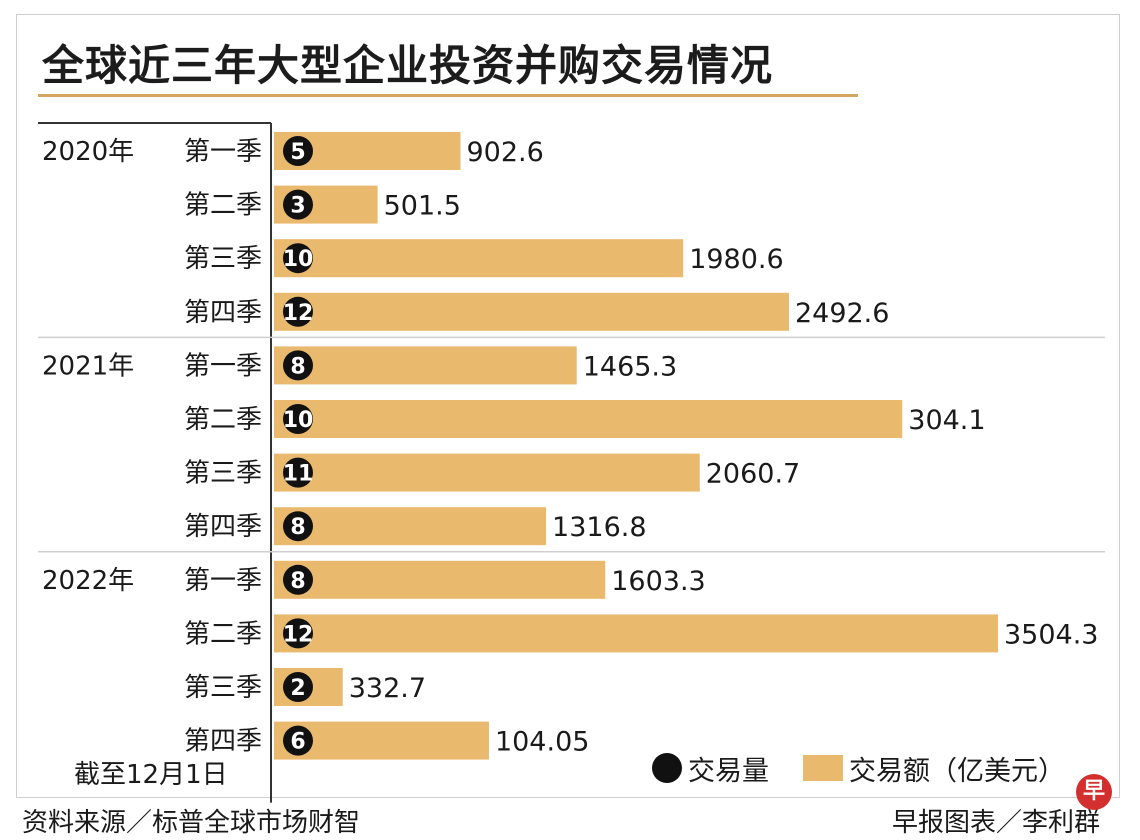  I want to click on year-label: 2020年, so click(88, 152).